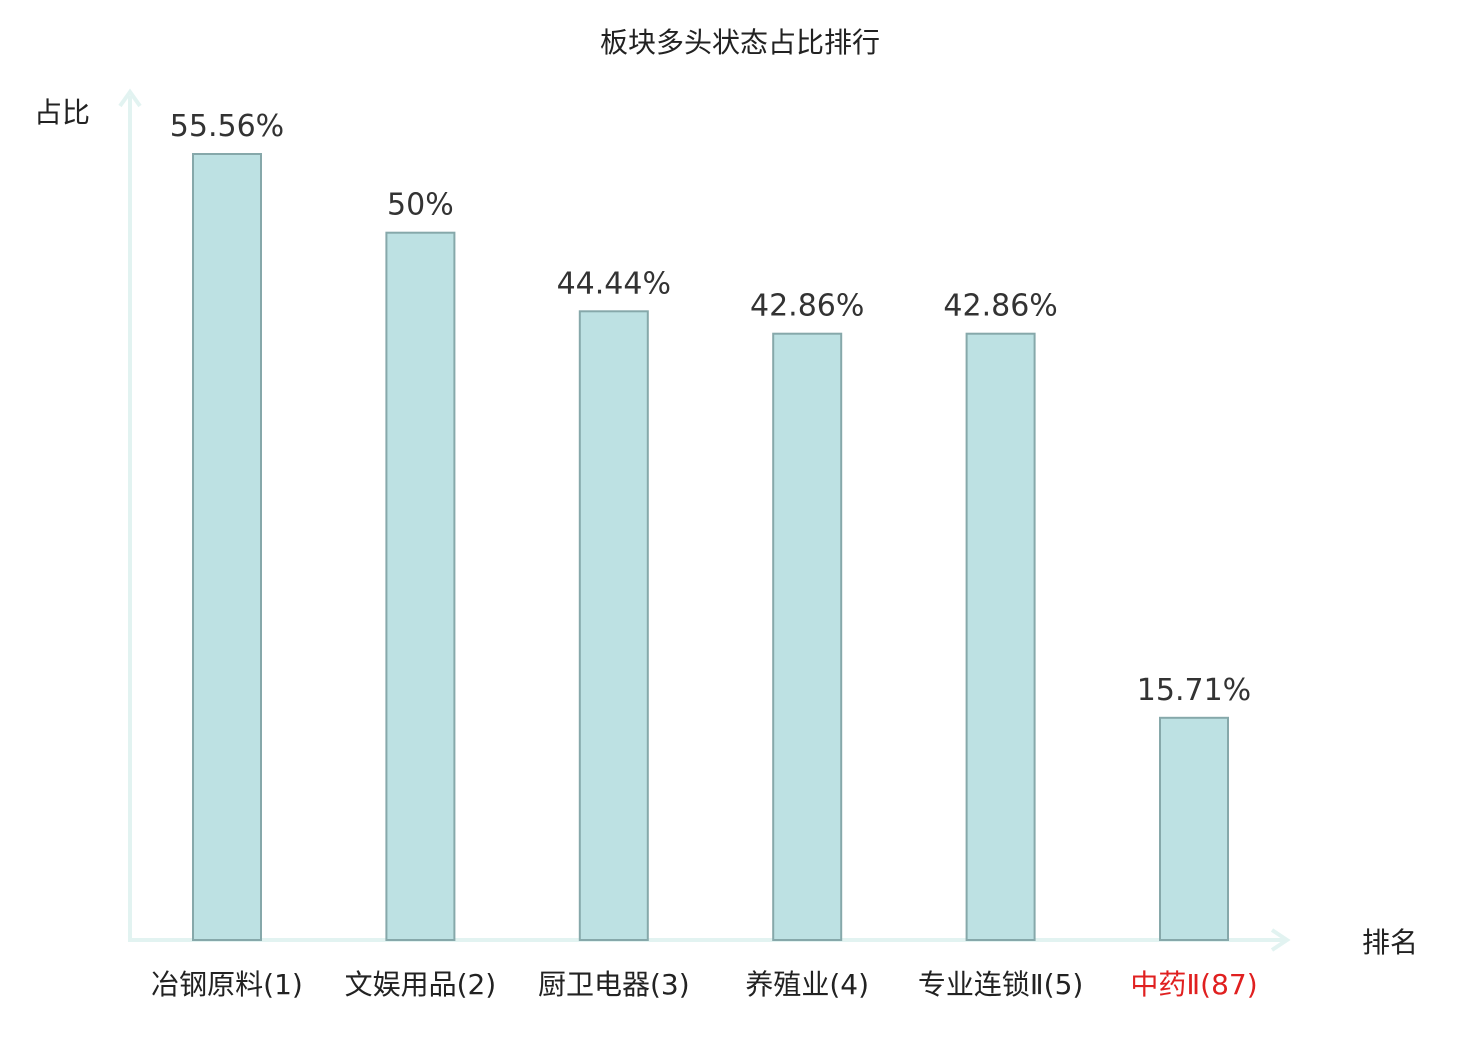 The image size is (1480, 1040). Describe the element at coordinates (614, 283) in the screenshot. I see `value-label: 44.44%` at that location.